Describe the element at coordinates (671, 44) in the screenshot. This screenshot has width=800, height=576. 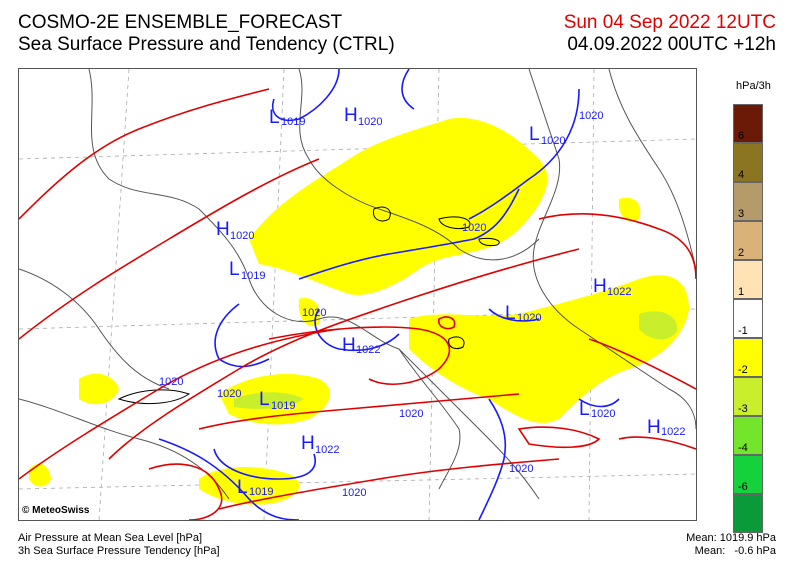
I see `run-time: 04.09.2022 00UTC +12h` at that location.